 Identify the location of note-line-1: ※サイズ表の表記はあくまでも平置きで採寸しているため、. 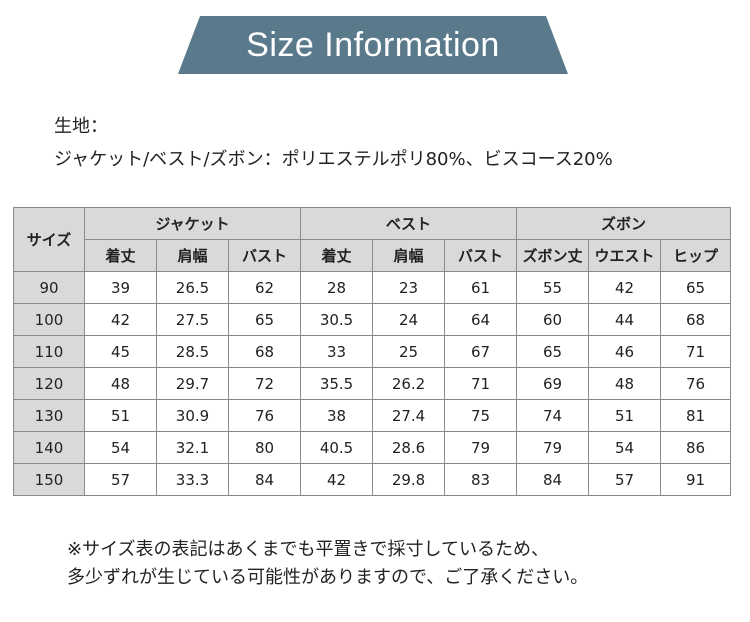
(308, 549).